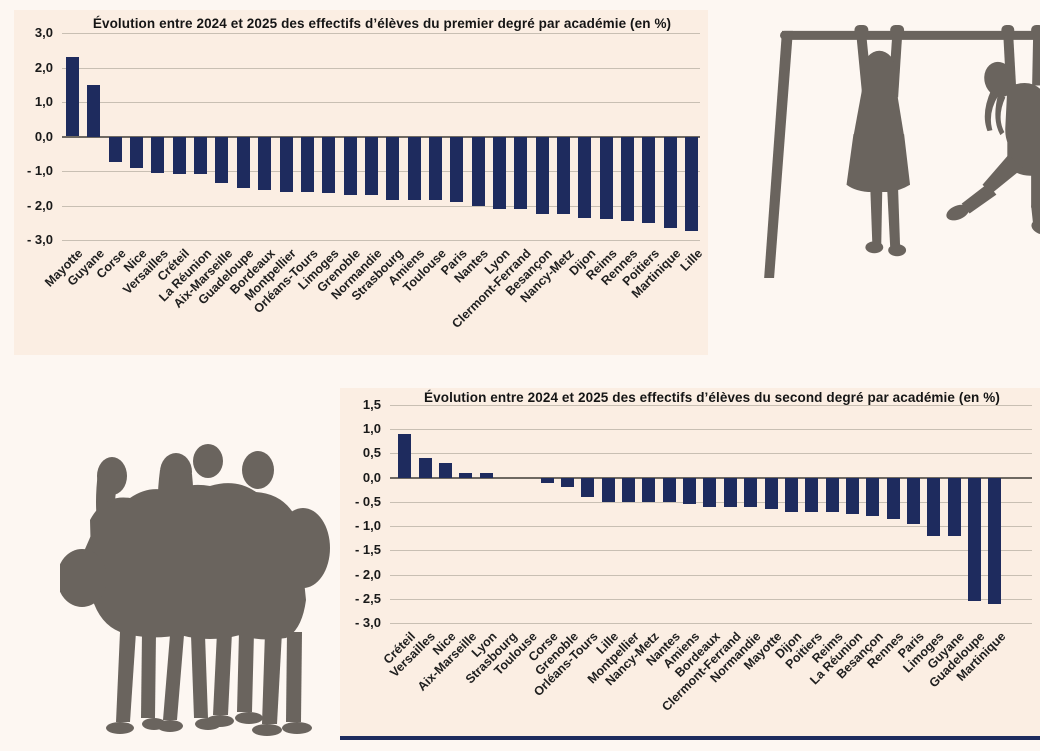 Image resolution: width=1040 pixels, height=751 pixels. What do you see at coordinates (393, 168) in the screenshot?
I see `bar-strasbourg` at bounding box center [393, 168].